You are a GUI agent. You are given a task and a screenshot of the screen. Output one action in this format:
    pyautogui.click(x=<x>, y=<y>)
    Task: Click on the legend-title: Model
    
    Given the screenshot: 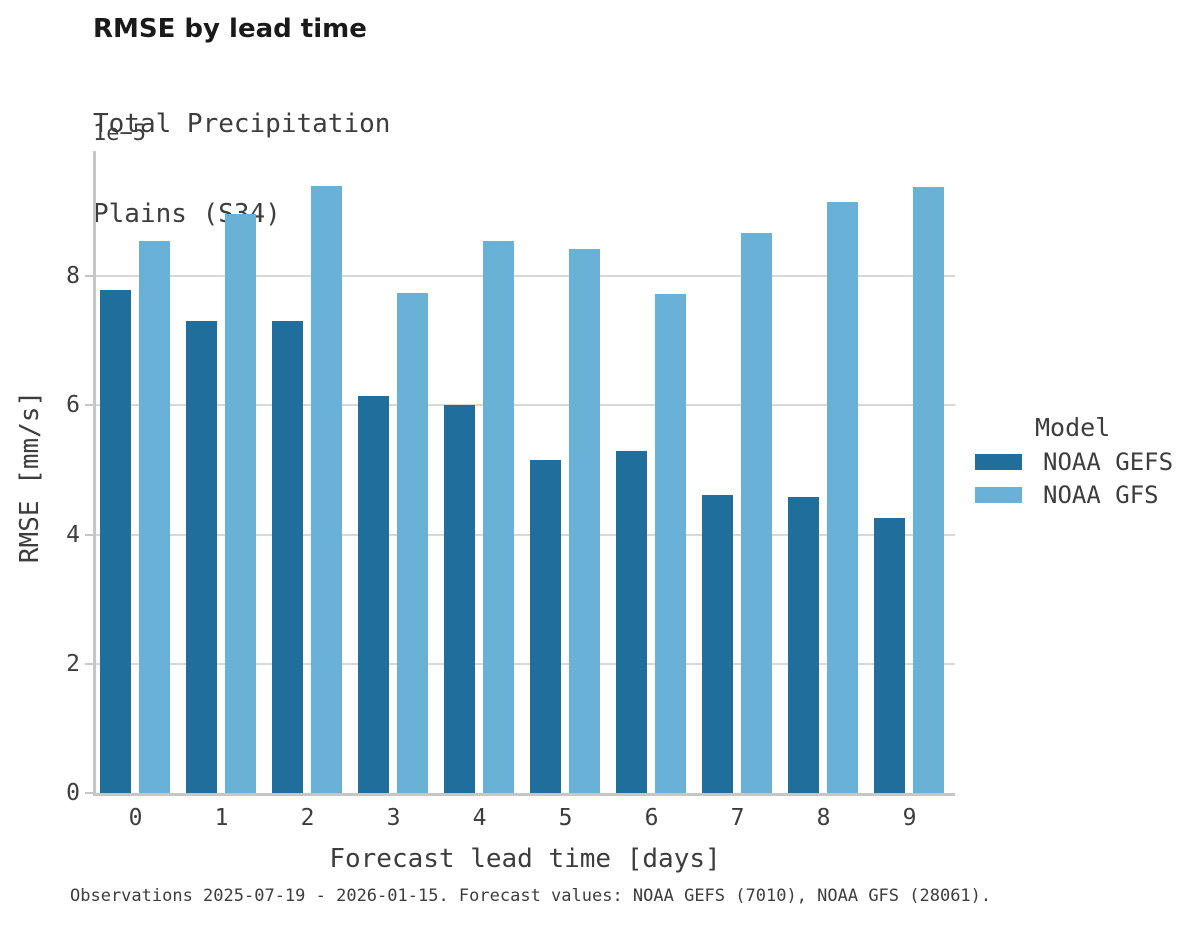 What is the action you would take?
    pyautogui.click(x=1073, y=427)
    